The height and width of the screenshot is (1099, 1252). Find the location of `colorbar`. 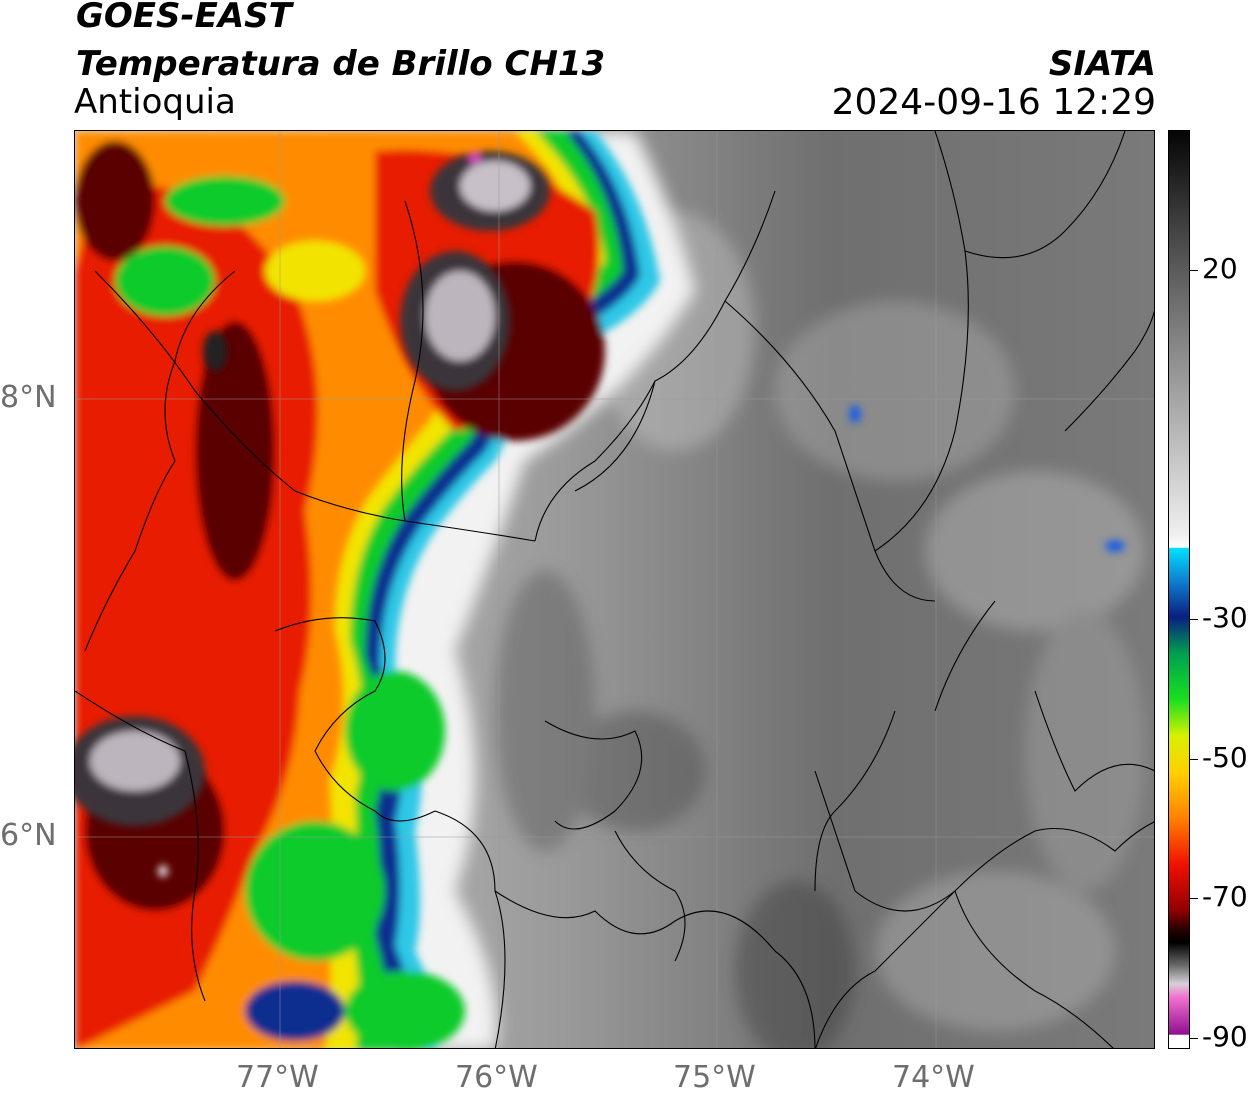

colorbar is located at coordinates (1179, 589).